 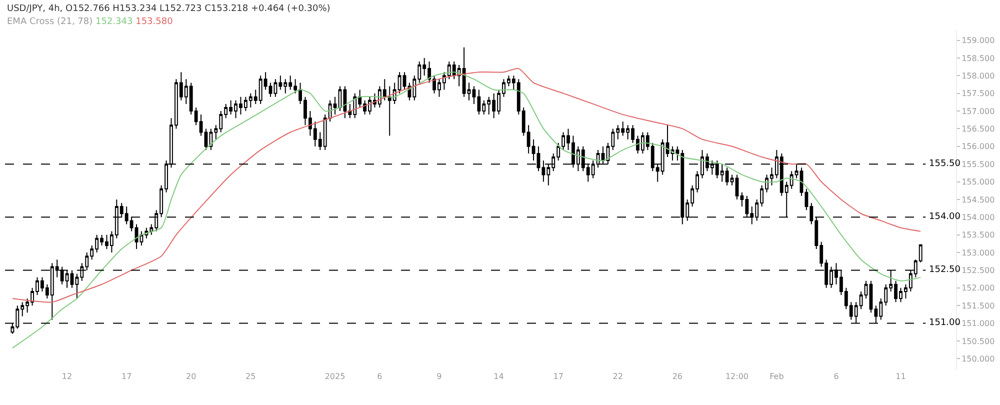 What do you see at coordinates (978, 58) in the screenshot?
I see `y-tick-label: 158.500` at bounding box center [978, 58].